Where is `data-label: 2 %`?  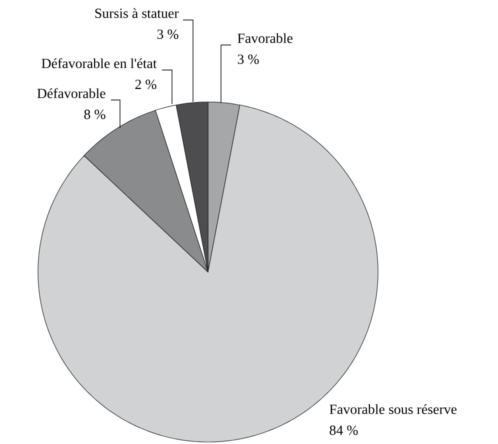 data-label: 2 % is located at coordinates (145, 85).